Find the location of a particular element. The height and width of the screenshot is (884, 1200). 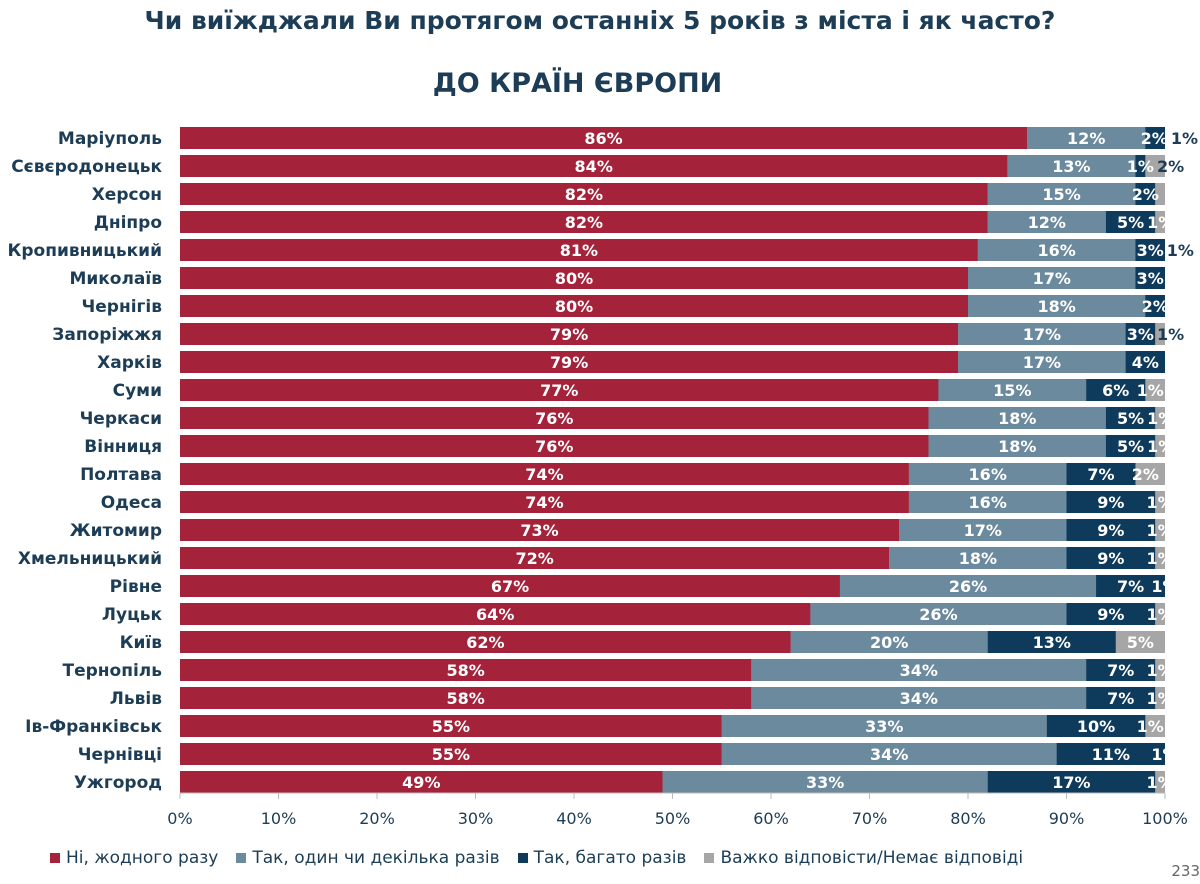

data-label: 12% is located at coordinates (1086, 138).